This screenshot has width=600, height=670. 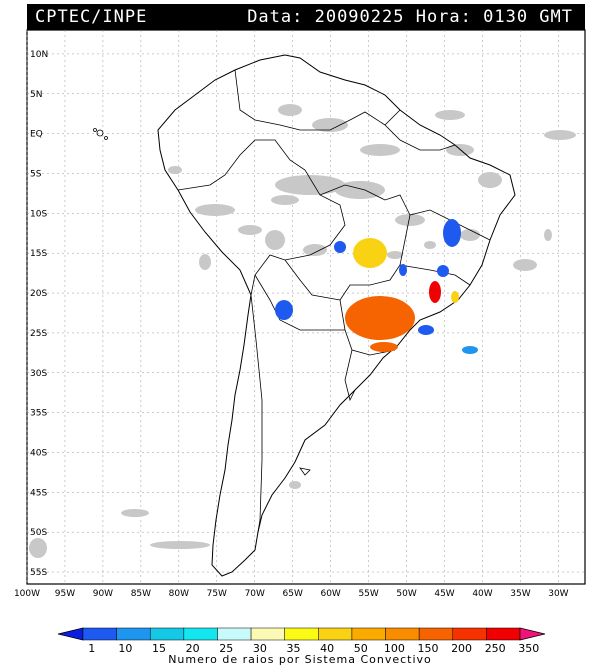 What do you see at coordinates (179, 594) in the screenshot?
I see `lon-tick-label: 80W` at bounding box center [179, 594].